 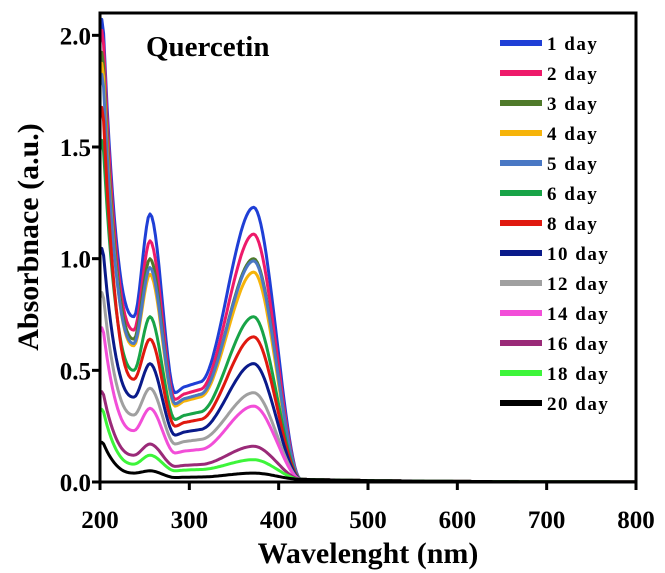 What do you see at coordinates (572, 164) in the screenshot?
I see `legend-label-5: 5 day` at bounding box center [572, 164].